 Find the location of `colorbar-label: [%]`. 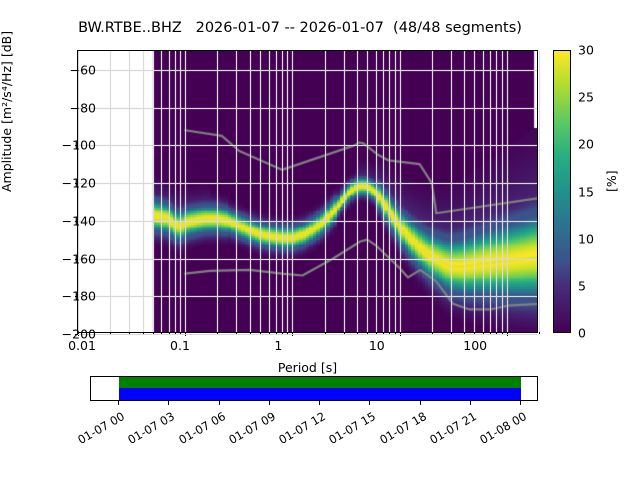

colorbar-label: [%] is located at coordinates (611, 181).